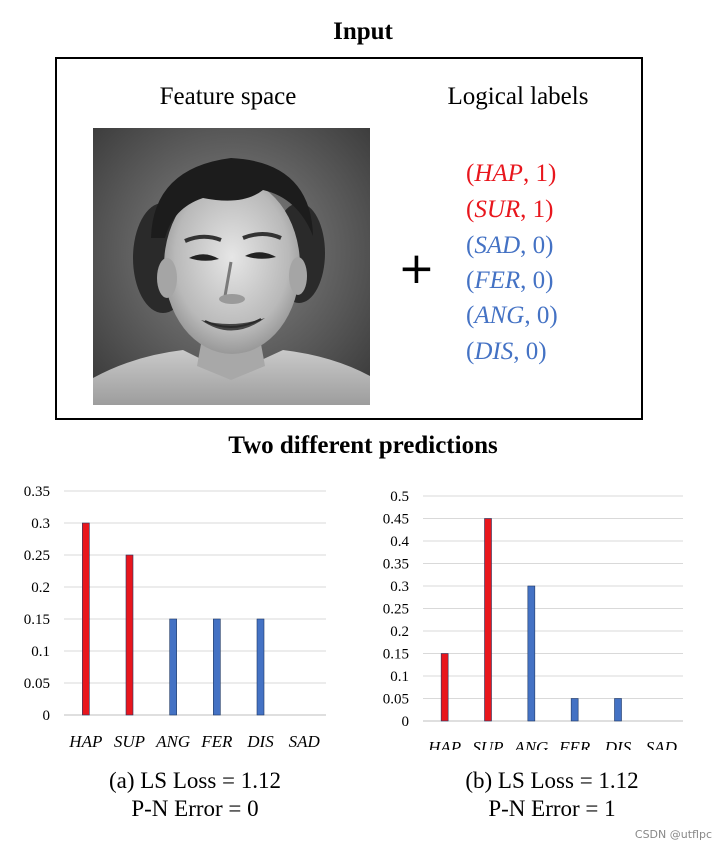 The image size is (726, 851). What do you see at coordinates (497, 245) in the screenshot?
I see `label-name: SAD` at bounding box center [497, 245].